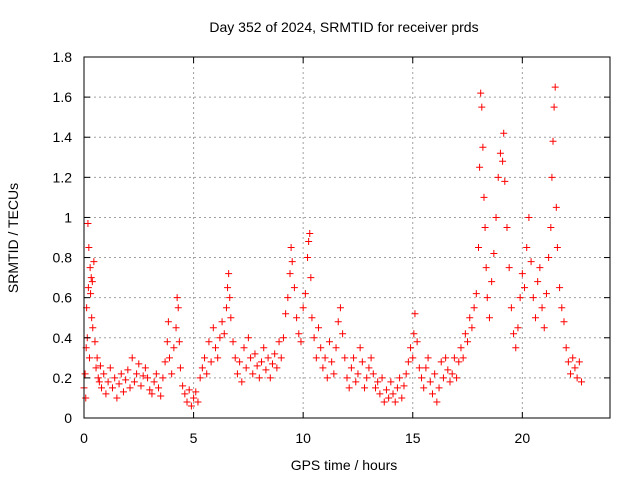 The image size is (640, 480). Describe the element at coordinates (63, 338) in the screenshot. I see `y-tick-label: 0.4` at that location.